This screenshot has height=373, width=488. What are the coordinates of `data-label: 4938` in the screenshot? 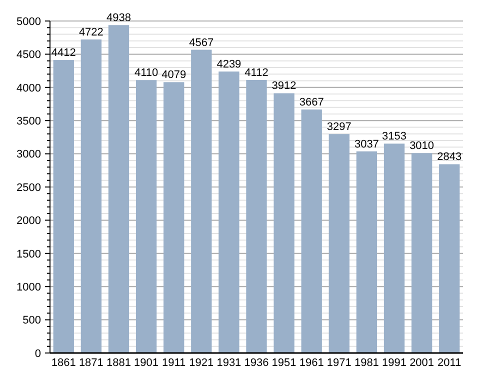 It's located at (118, 18).